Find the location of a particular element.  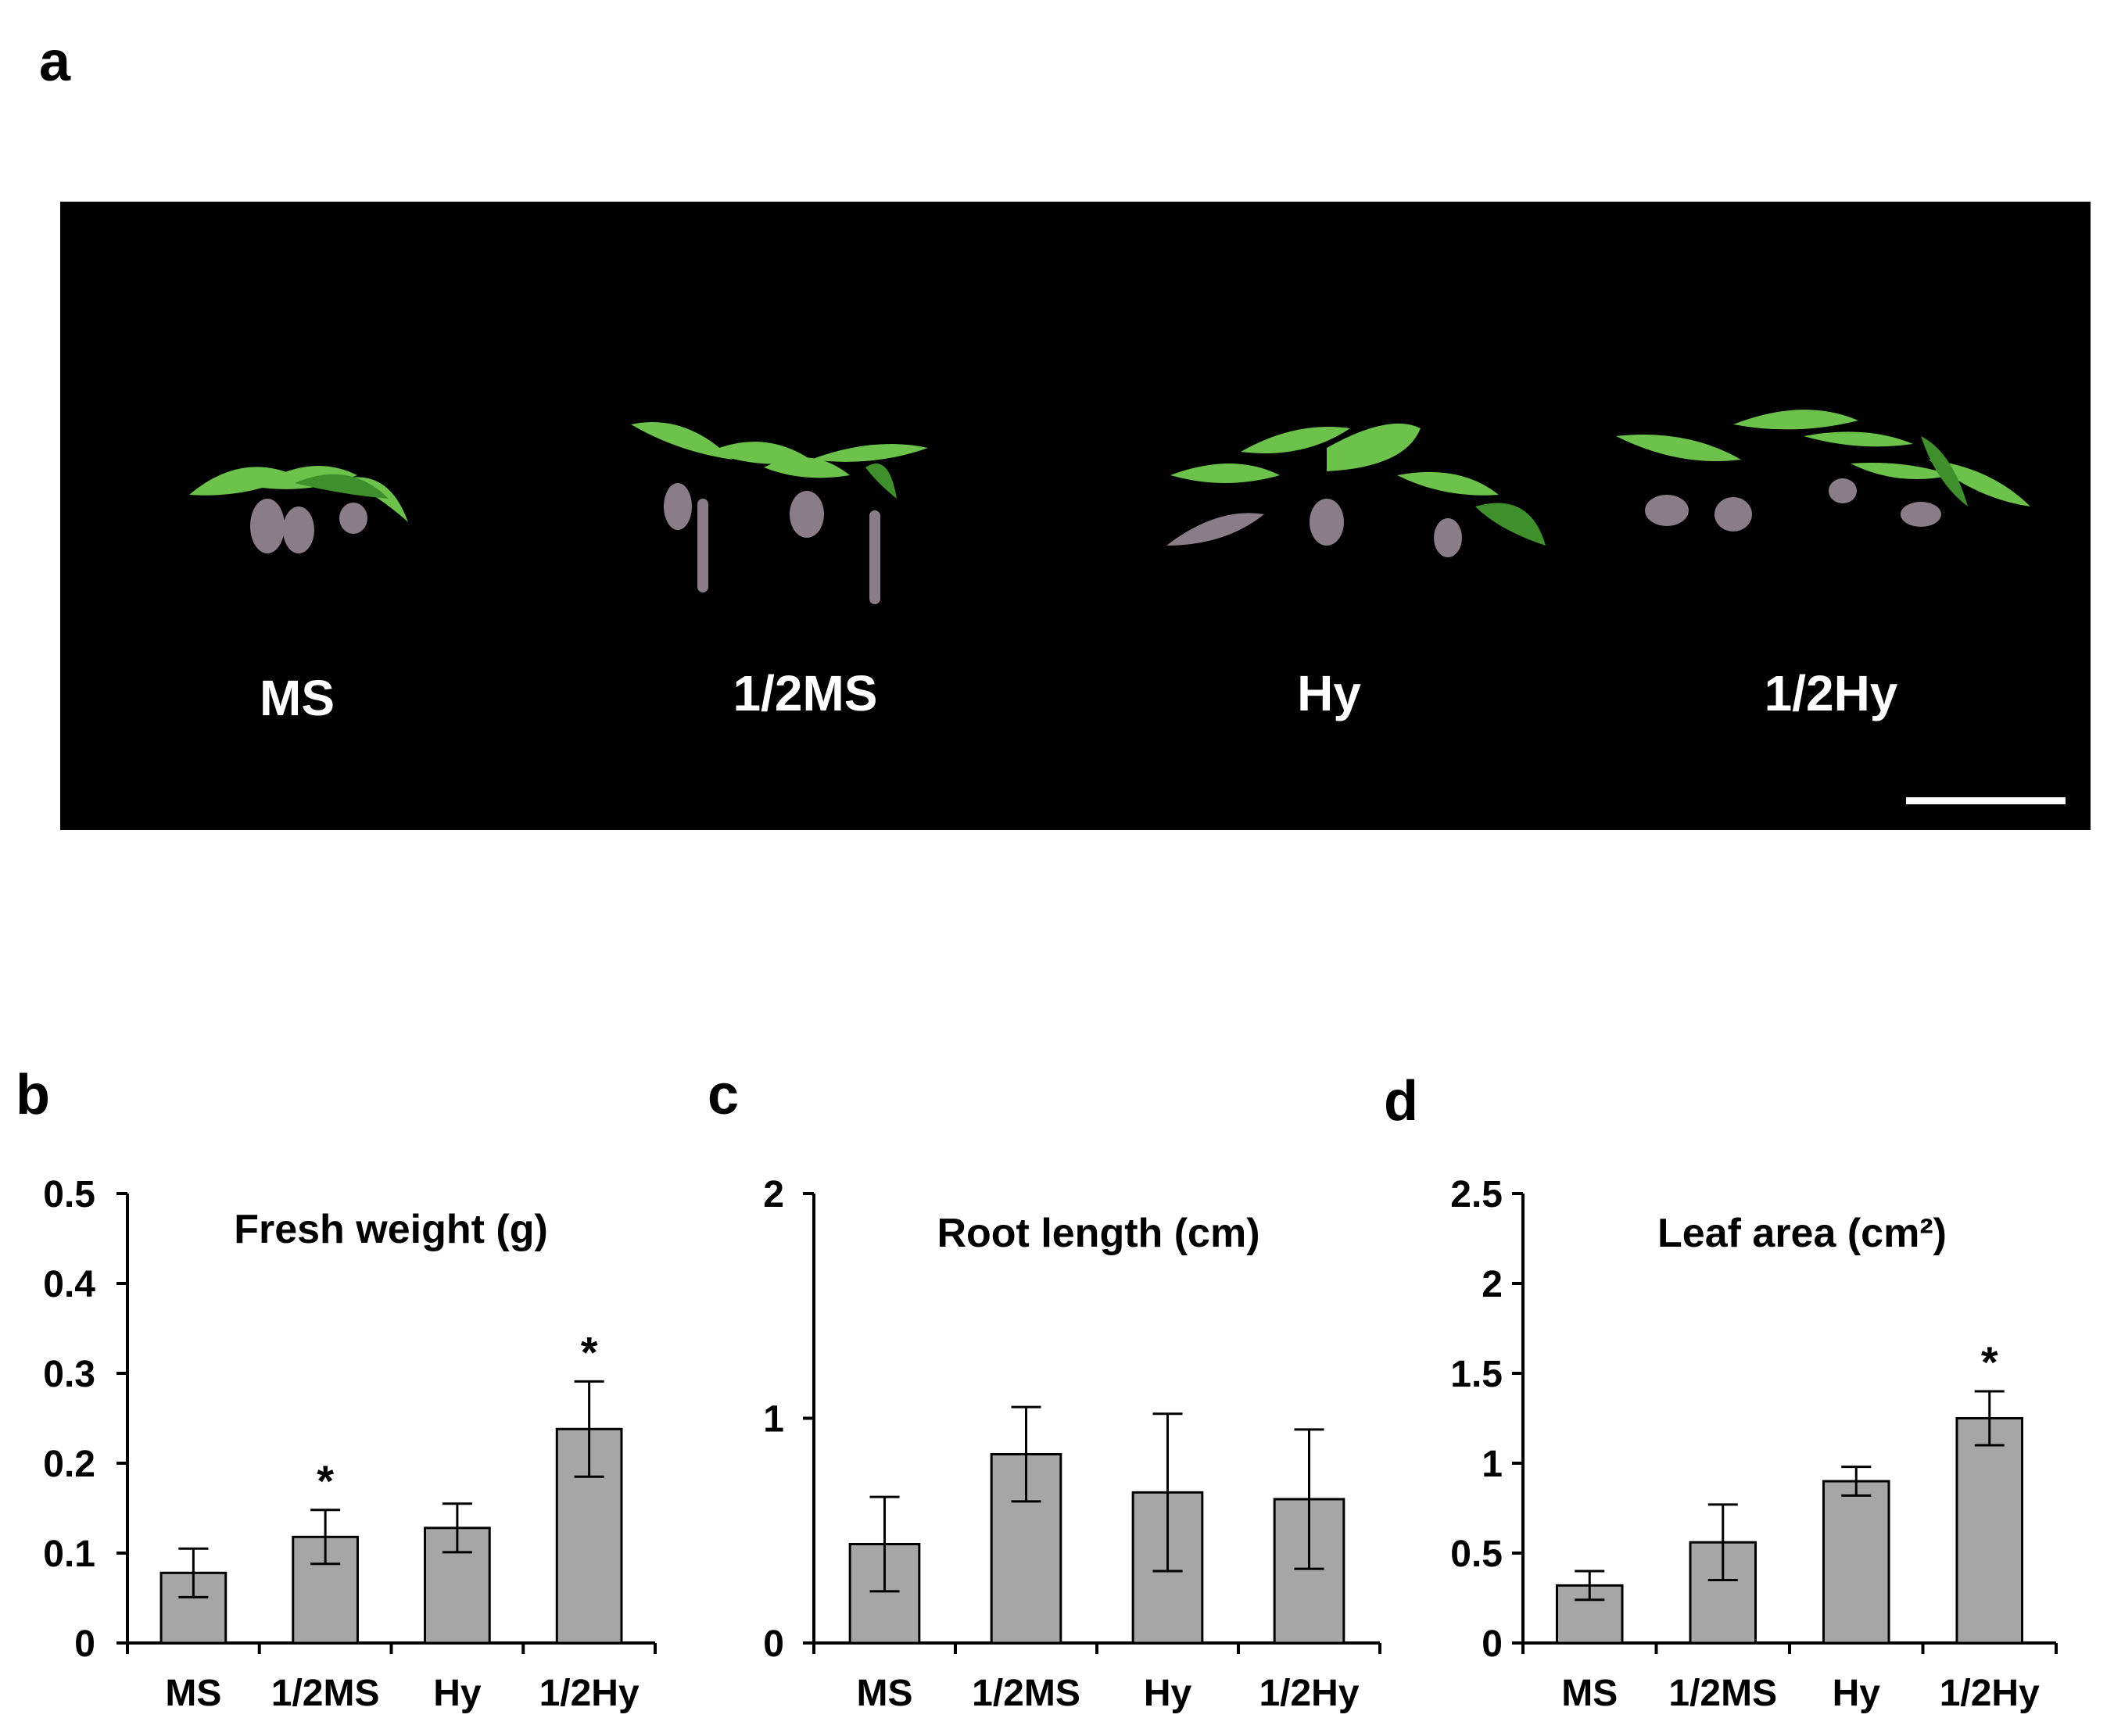

leaf-area-x-label-MS: MS is located at coordinates (1589, 1693).